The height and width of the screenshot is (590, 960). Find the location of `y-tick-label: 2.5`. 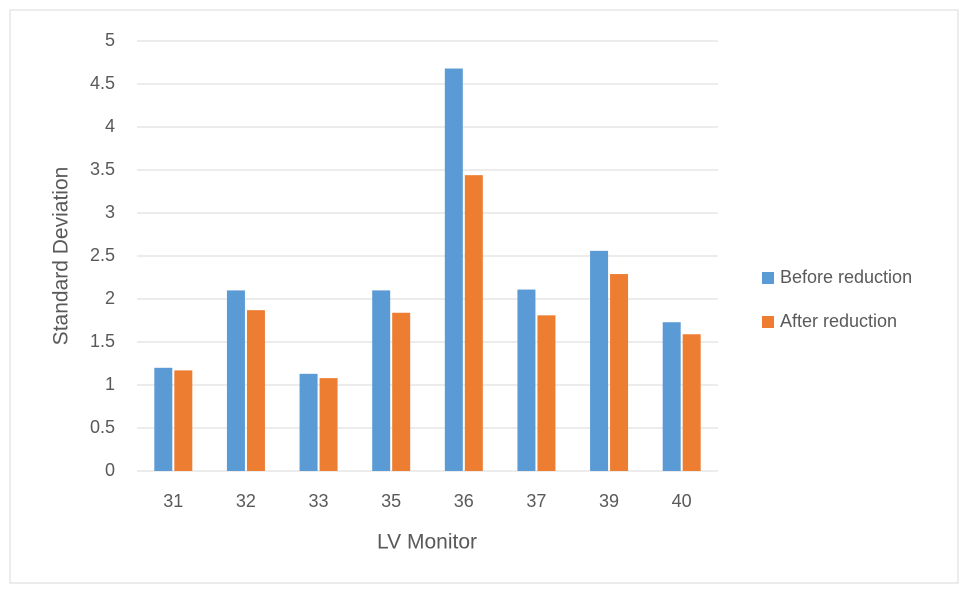

y-tick-label: 2.5 is located at coordinates (102, 255).